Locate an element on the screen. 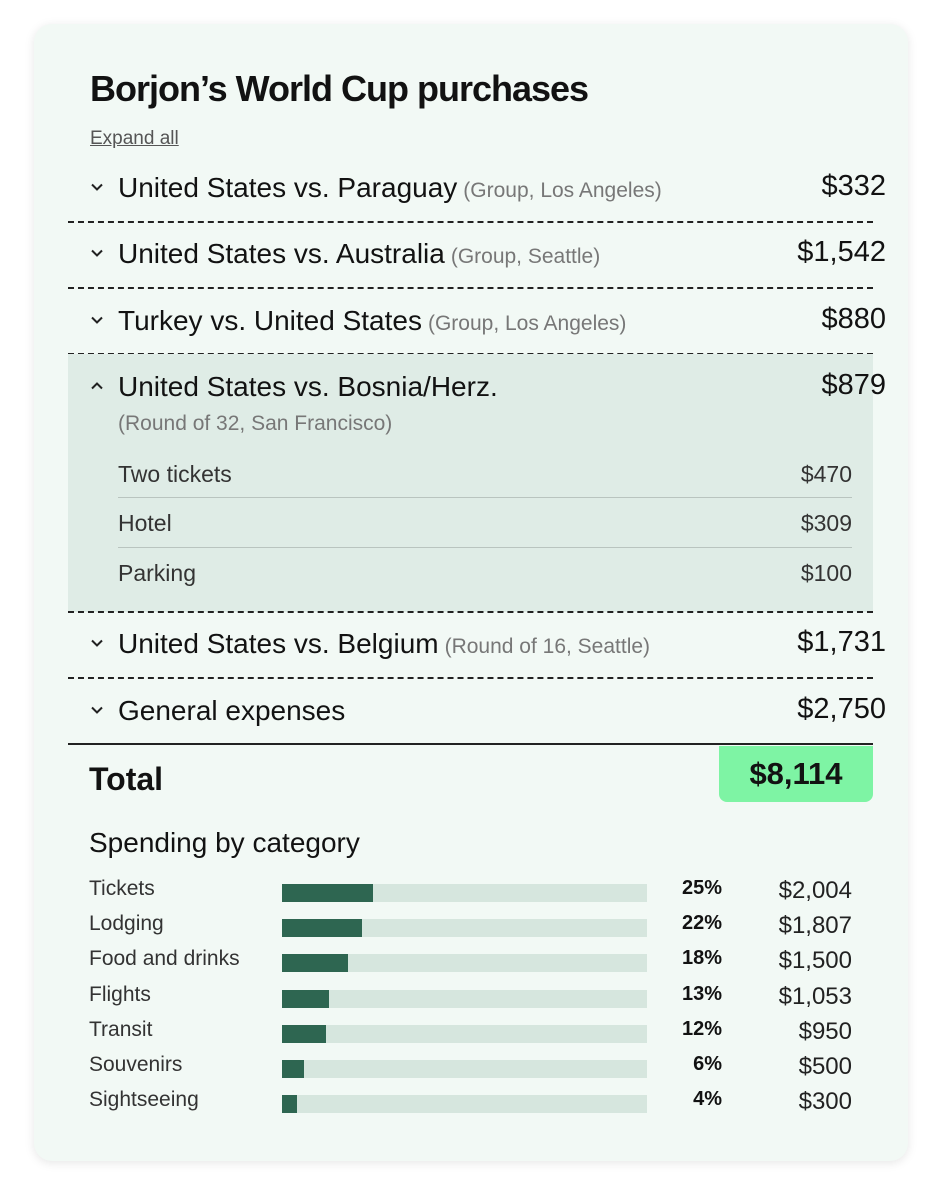 This screenshot has height=1200, width=946. line-item: Hotel $309 is located at coordinates (485, 535).